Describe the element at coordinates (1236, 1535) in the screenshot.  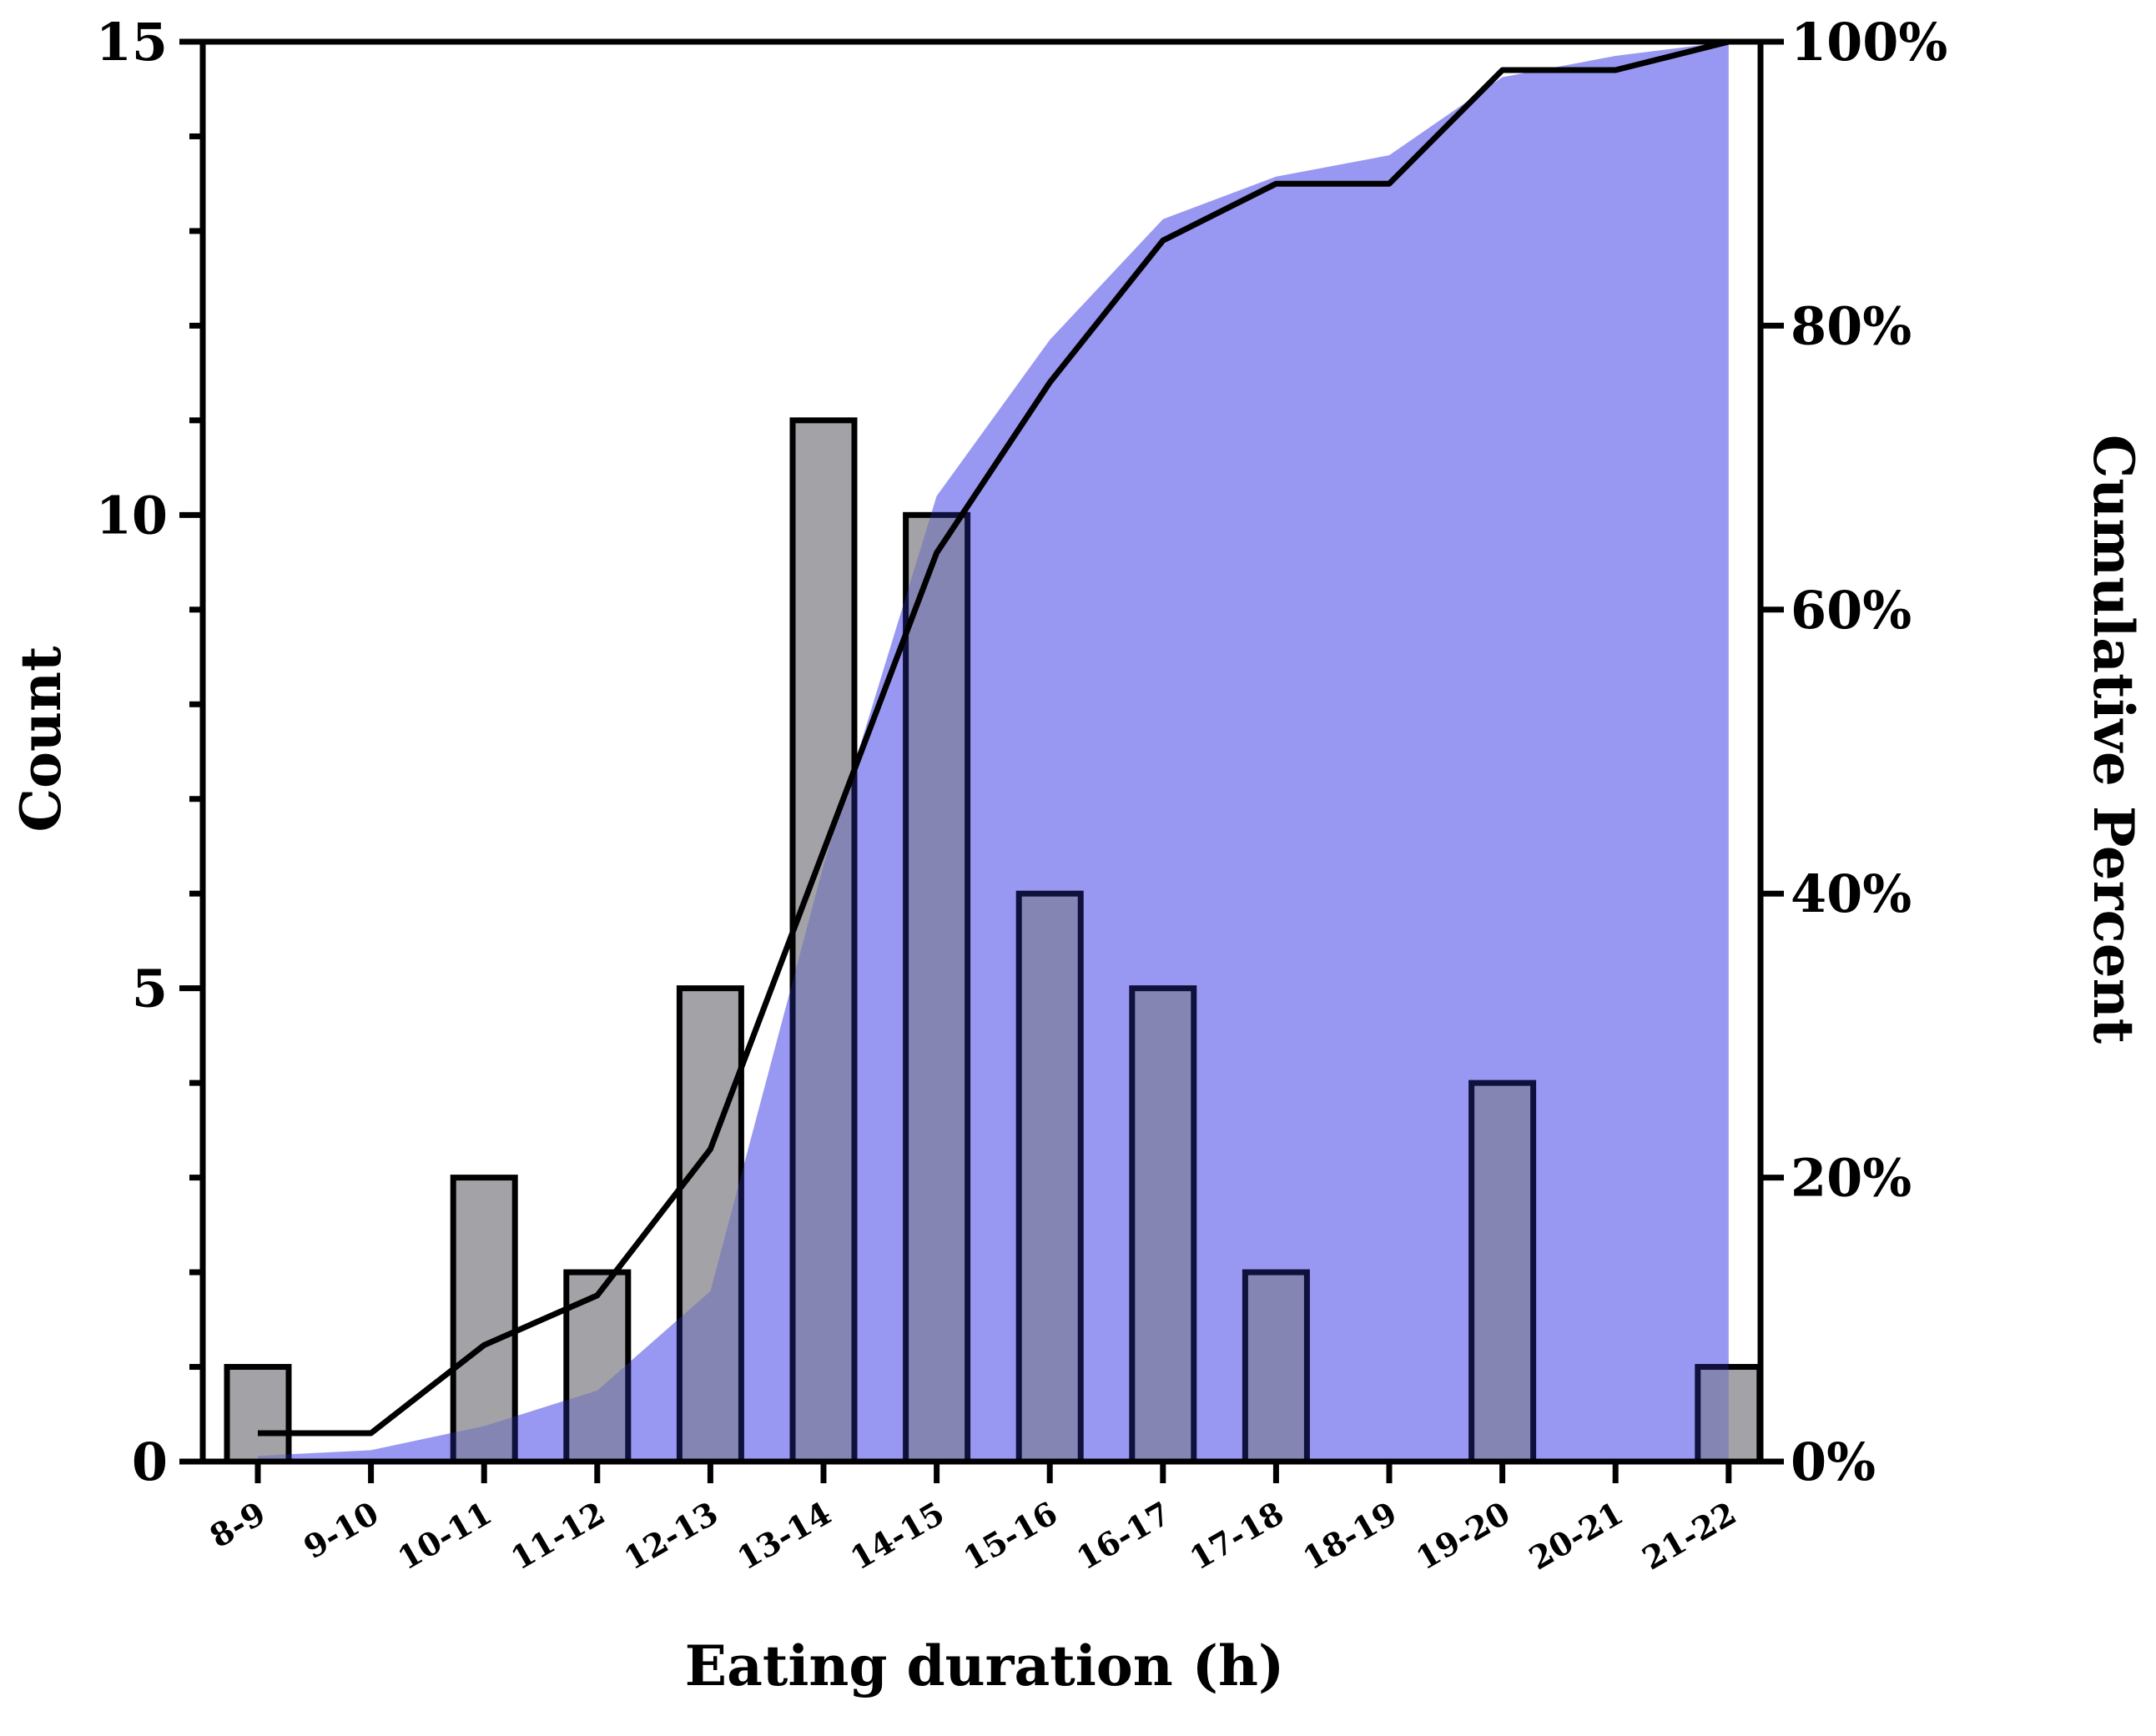
I see `x-tick-label: 17-18` at that location.